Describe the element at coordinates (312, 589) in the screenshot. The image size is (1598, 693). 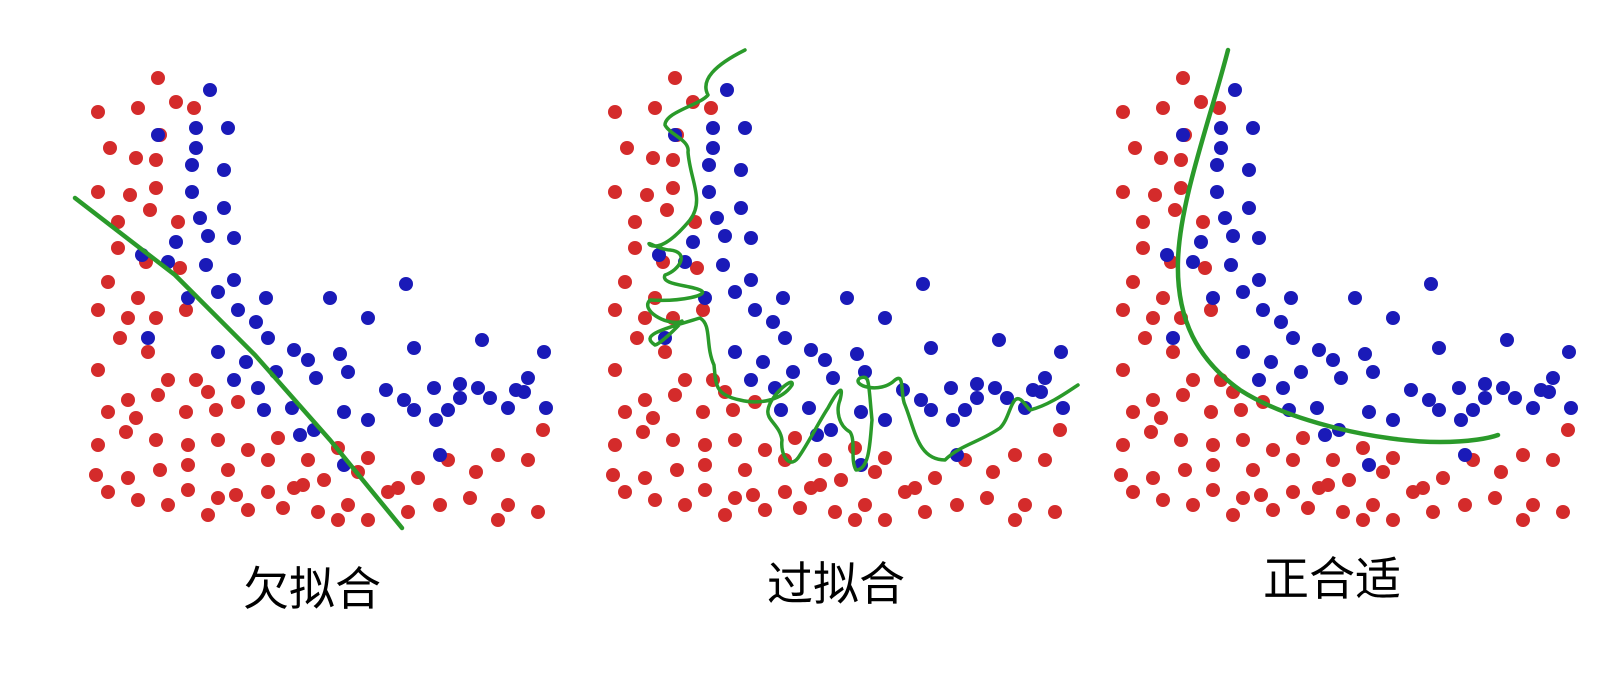
I see `caption-underfit: 欠拟合` at that location.